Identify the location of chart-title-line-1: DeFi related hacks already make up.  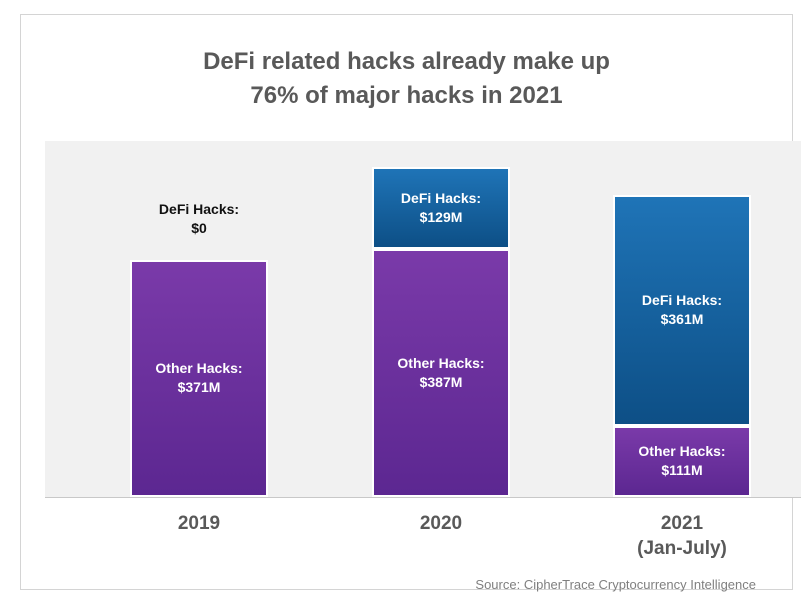
(406, 61).